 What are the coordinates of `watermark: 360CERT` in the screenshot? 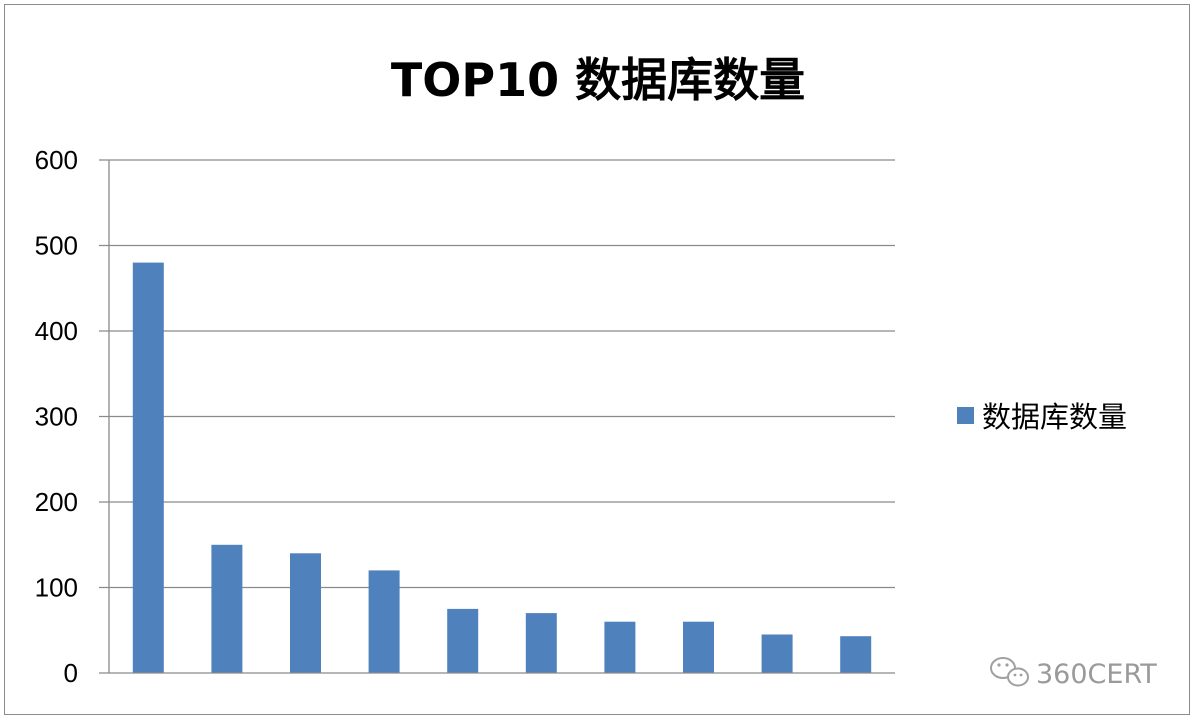 It's located at (1074, 674).